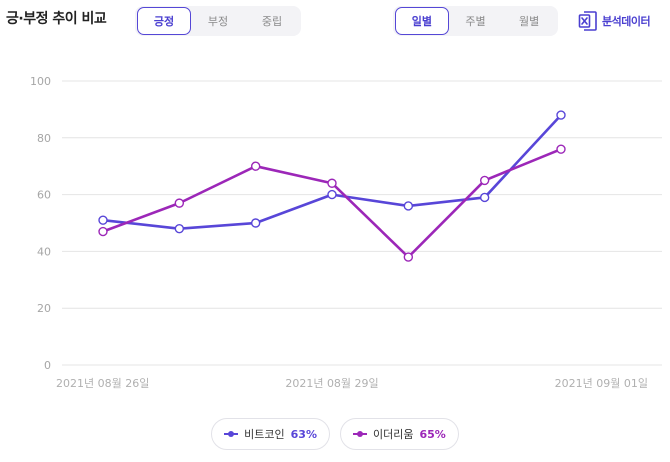  I want to click on x-tick-label: 2021년 08월 29일, so click(331, 383).